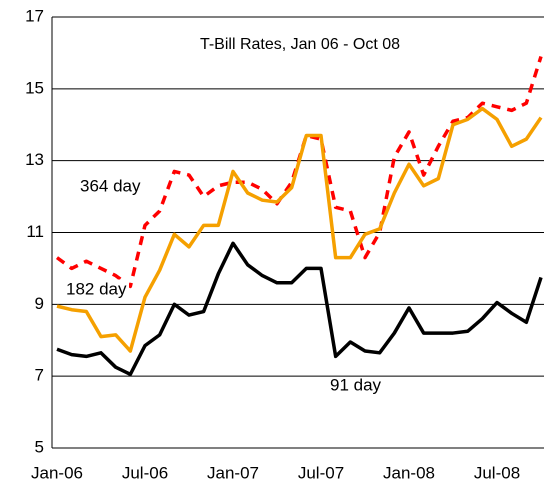 This screenshot has height=492, width=544. I want to click on y-tick-label: 15, so click(34, 87).